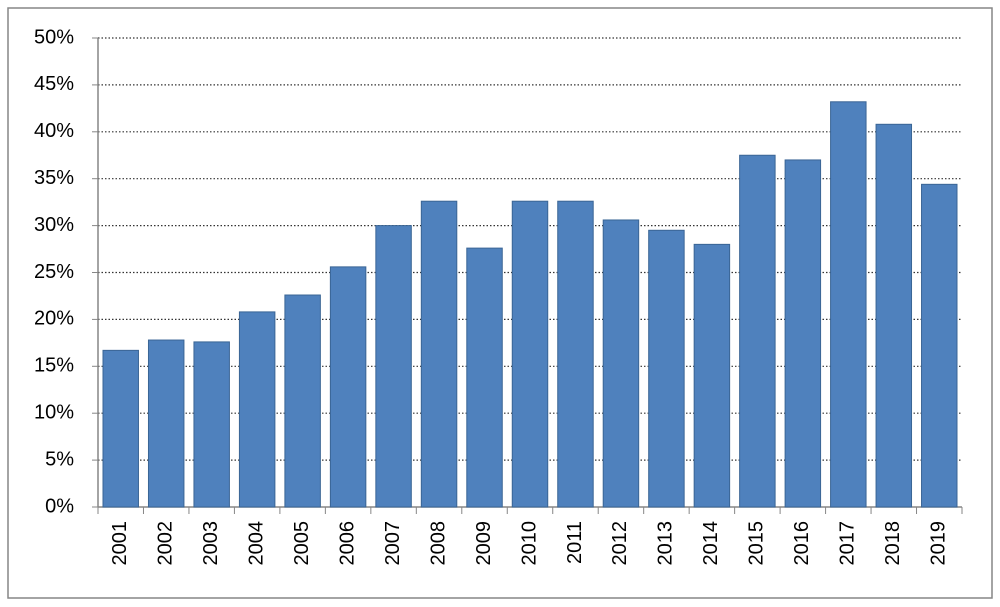 Image resolution: width=1000 pixels, height=607 pixels. What do you see at coordinates (802, 543) in the screenshot?
I see `x-tick-label: 2016` at bounding box center [802, 543].